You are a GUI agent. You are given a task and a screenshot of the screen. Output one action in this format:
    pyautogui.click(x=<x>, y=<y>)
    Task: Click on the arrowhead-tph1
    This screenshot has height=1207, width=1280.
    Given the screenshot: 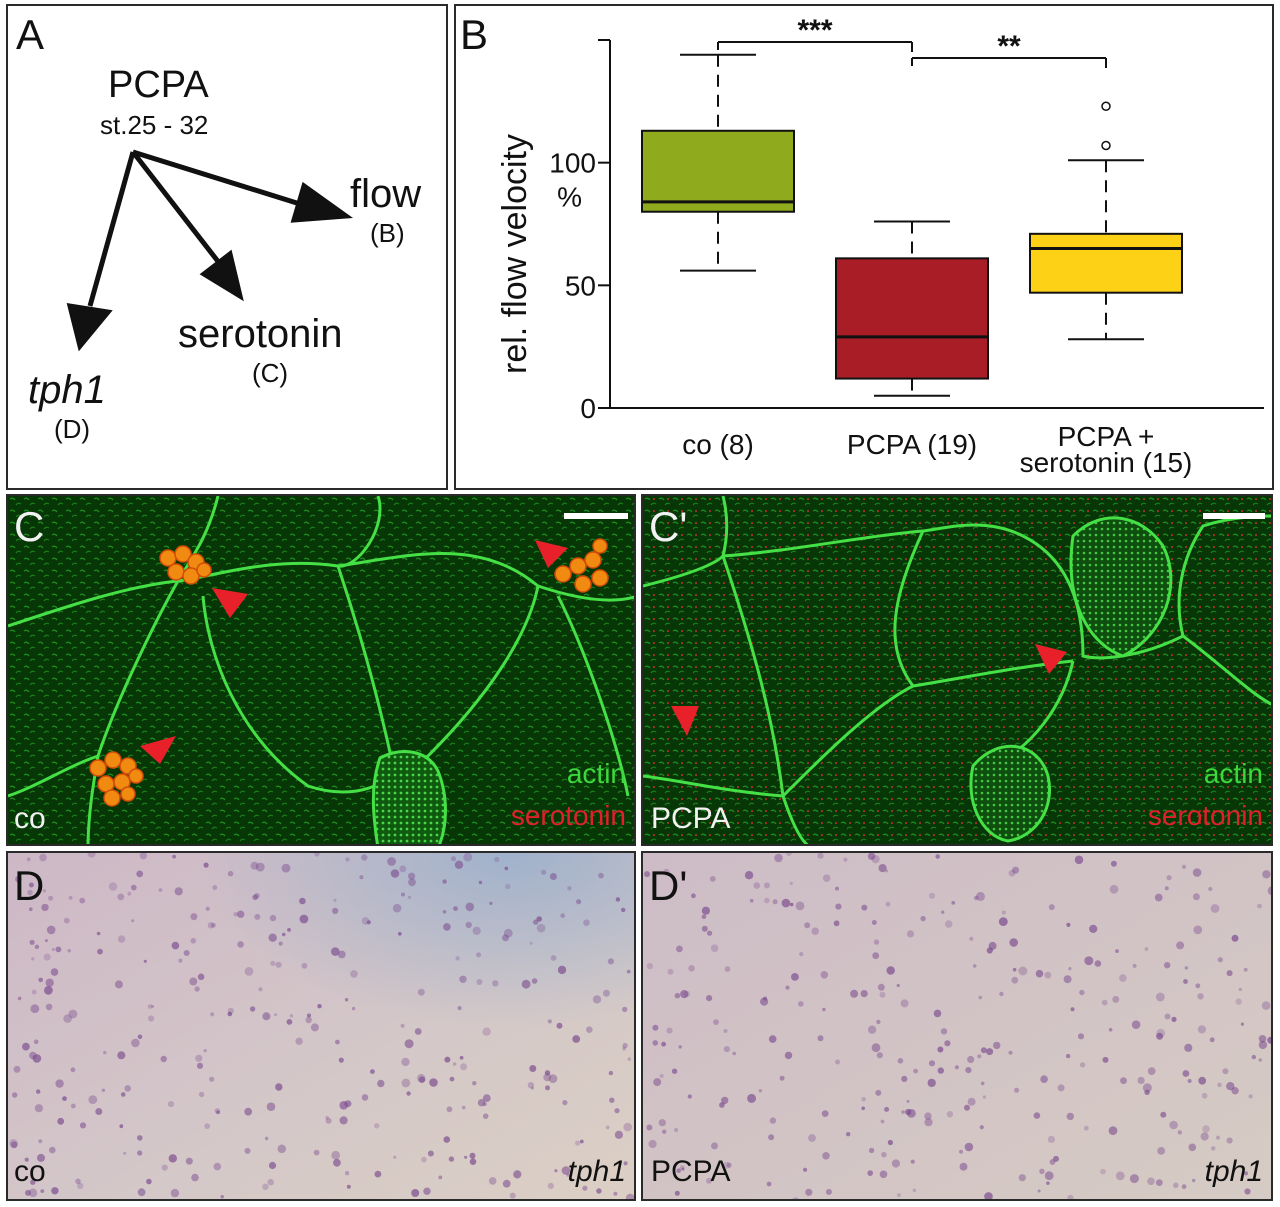 What is the action you would take?
    pyautogui.click(x=89, y=327)
    